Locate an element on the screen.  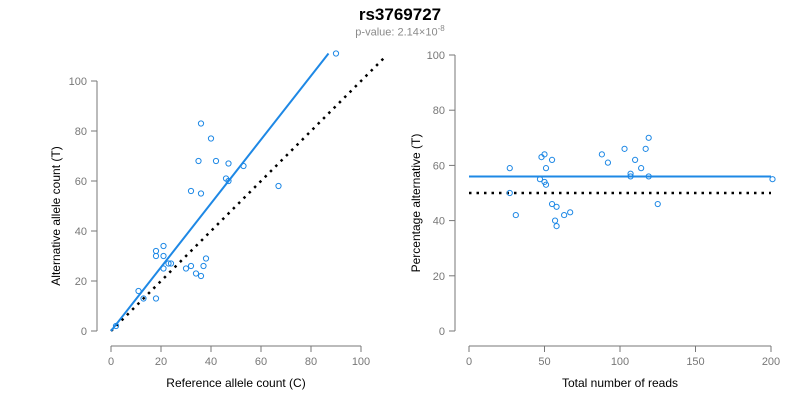
y-axis-label: Alternative allele count (T) is located at coordinates (56, 215).